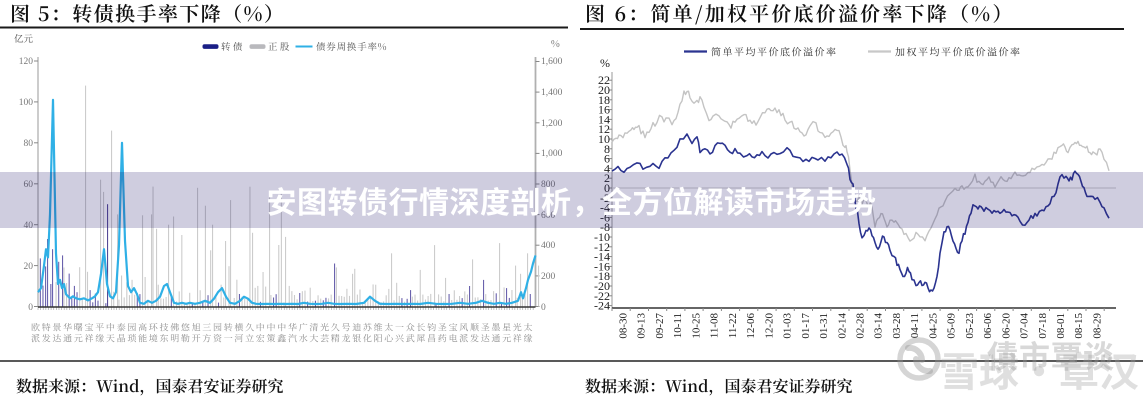  I want to click on svg-text: -4, so click(605, 208).